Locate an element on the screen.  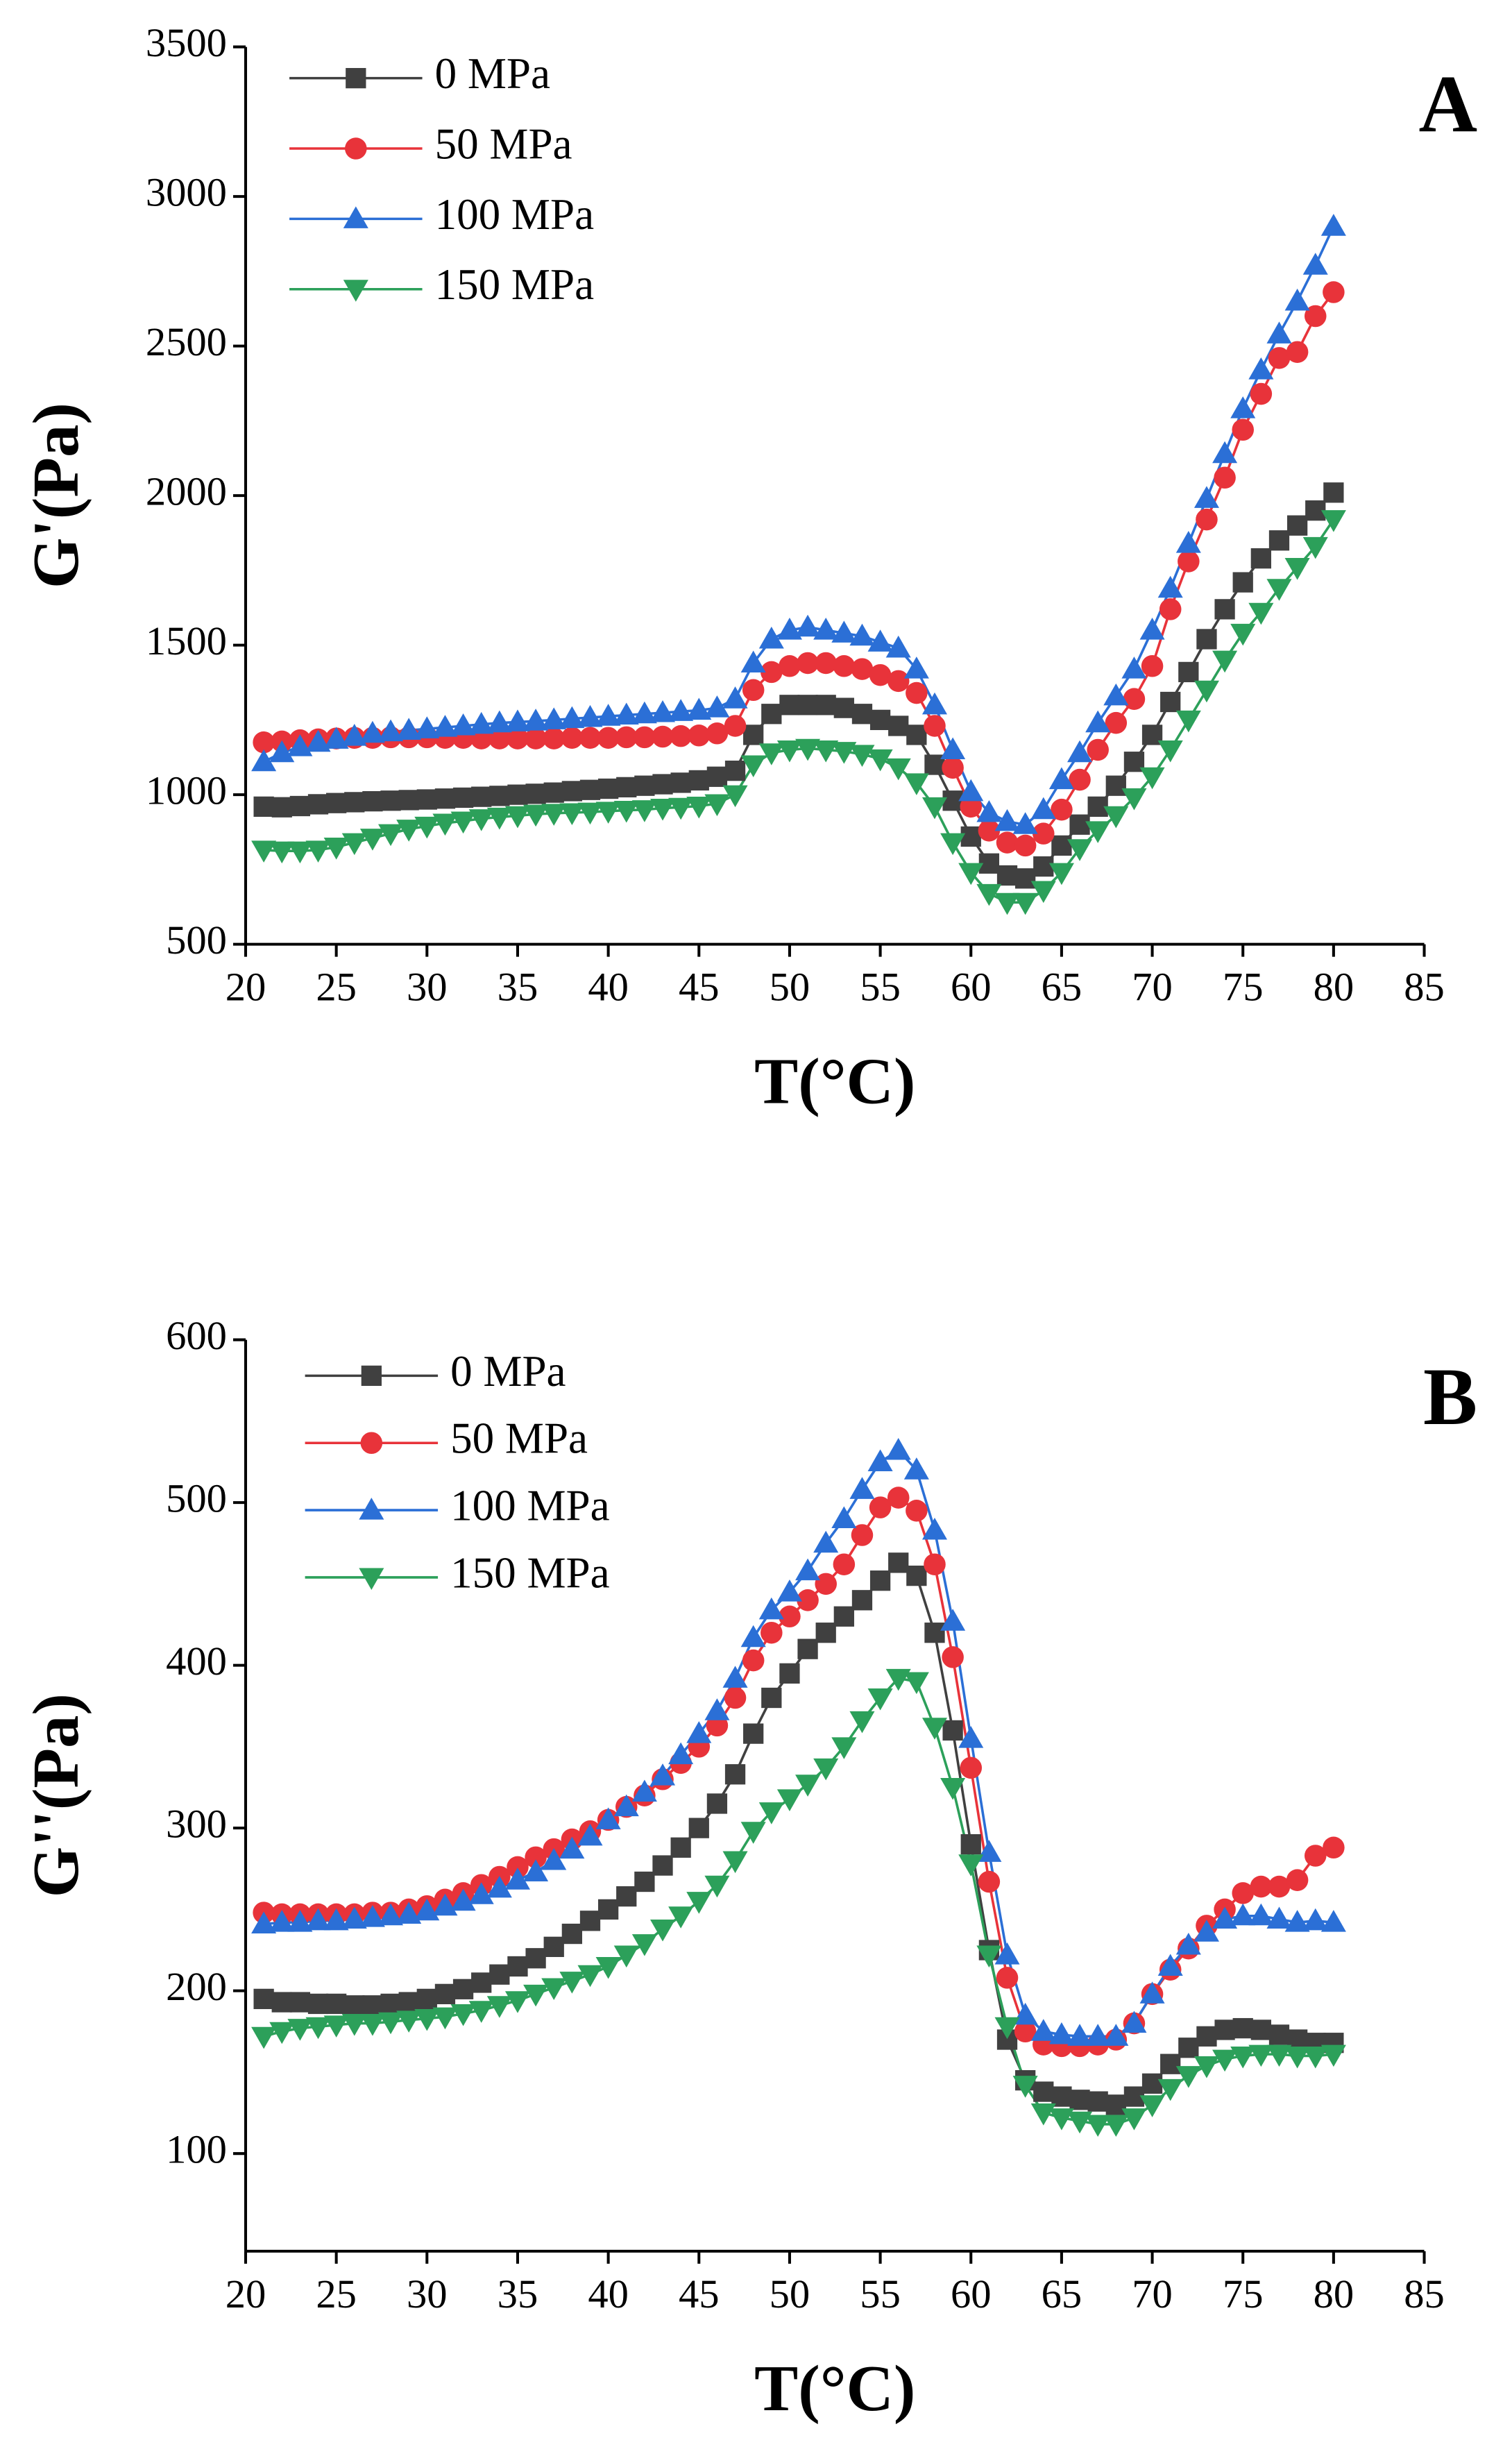
x-tick-label: 70 is located at coordinates (1152, 987).